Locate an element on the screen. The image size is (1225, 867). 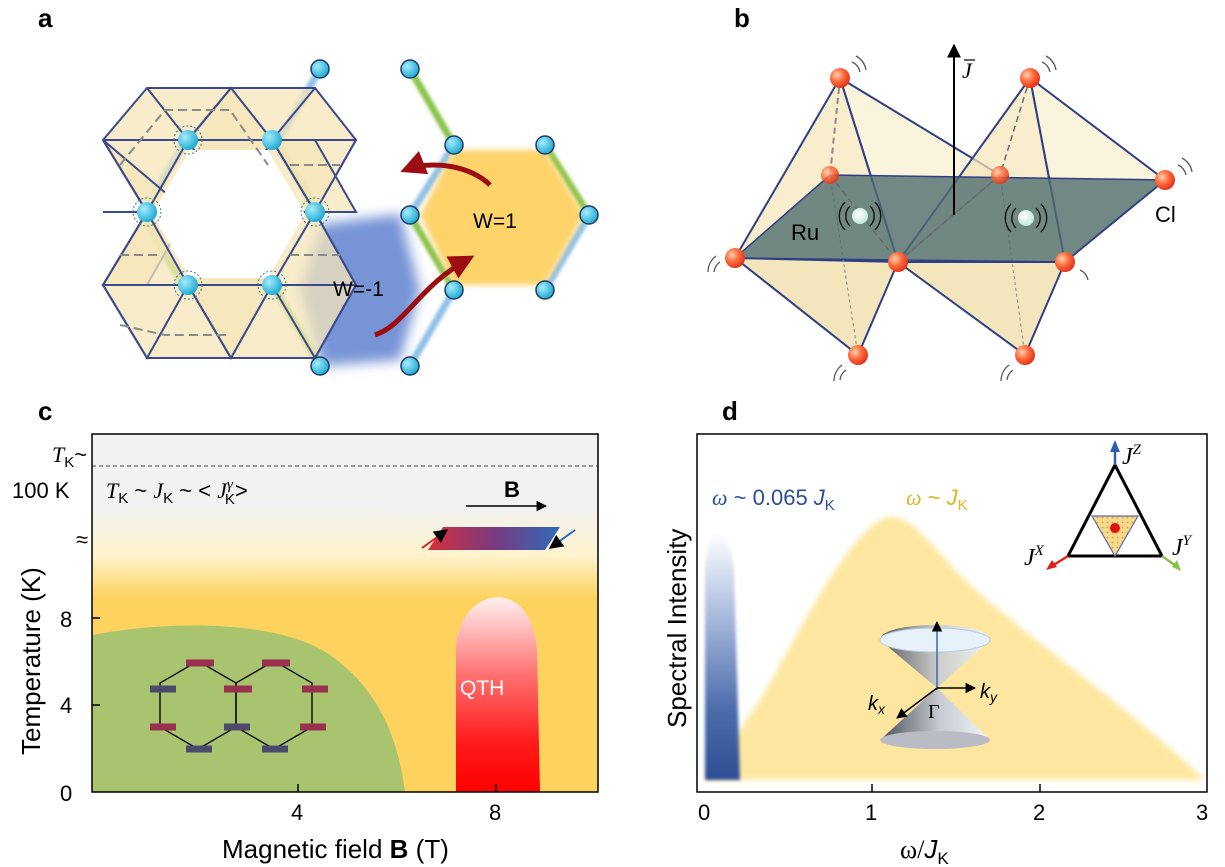
svg-text: Magnetic field B (T) is located at coordinates (335, 849).